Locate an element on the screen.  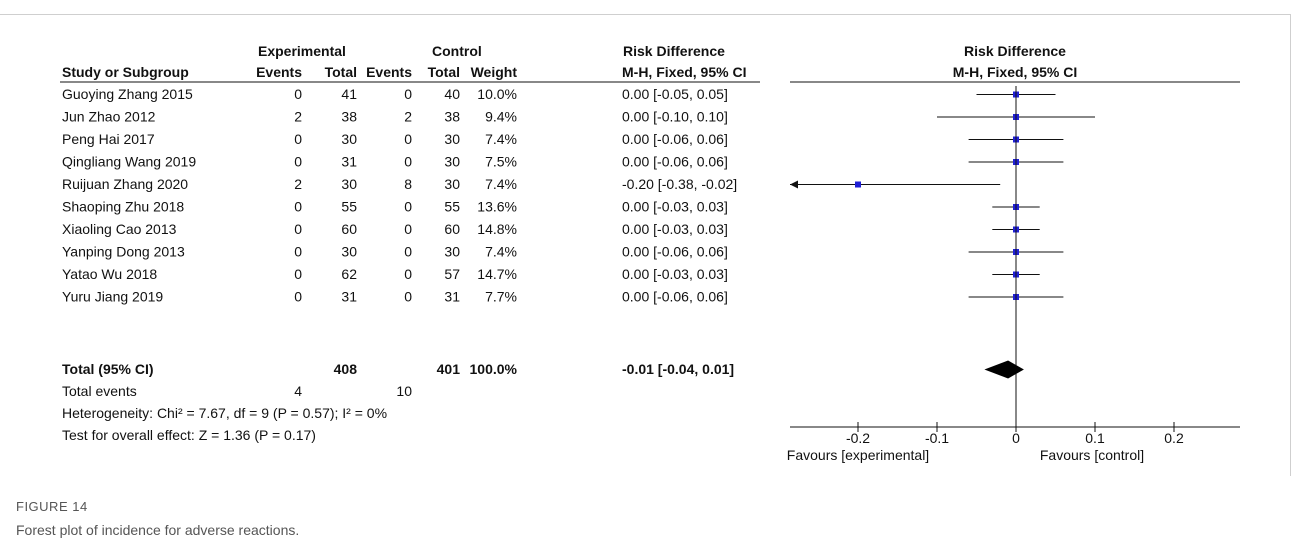
header-exp-events: Events is located at coordinates (279, 72).